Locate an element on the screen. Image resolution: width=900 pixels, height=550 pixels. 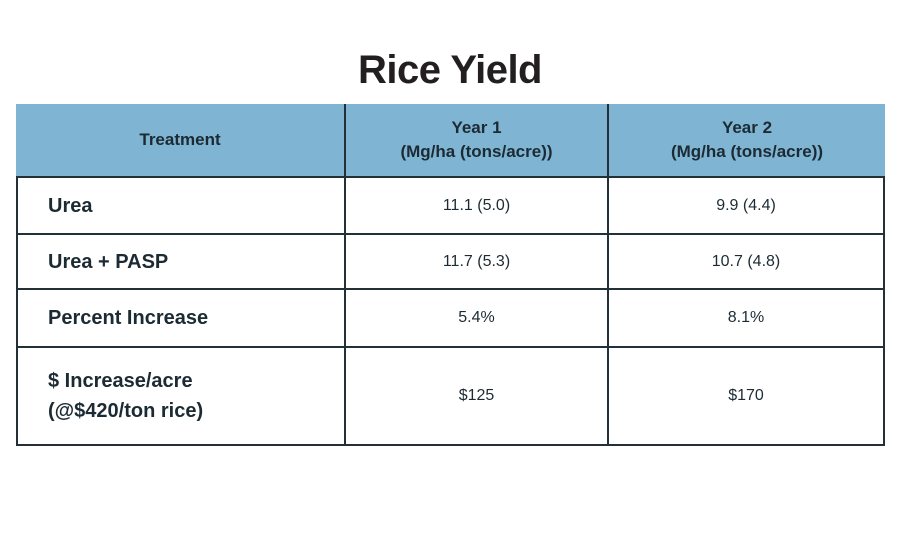
header-treatment-label: Treatment is located at coordinates (180, 140).